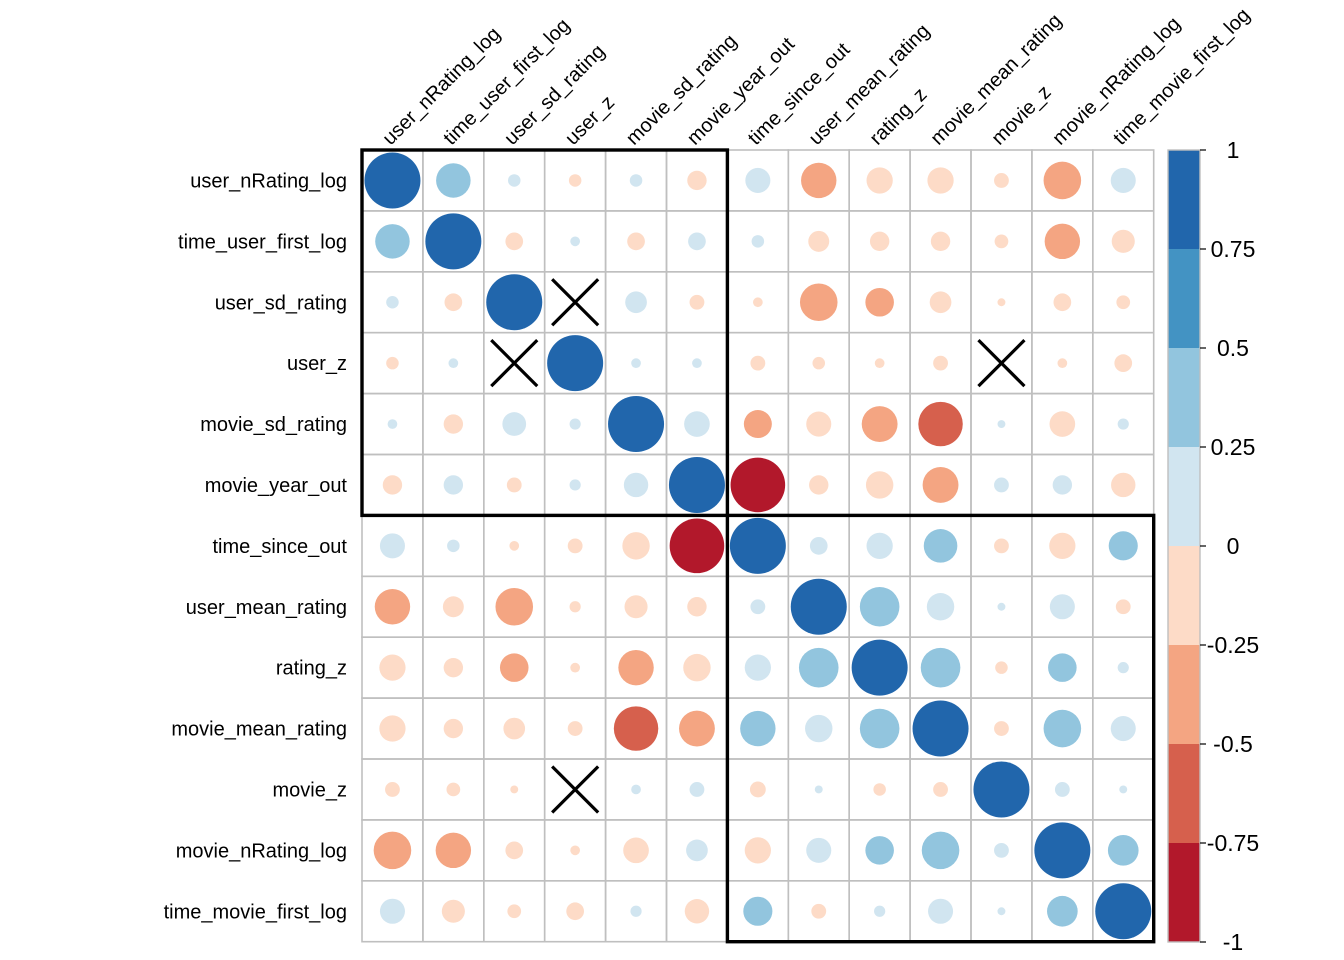  Describe the element at coordinates (1001, 424) in the screenshot. I see `correlation-circle-movie-sd-rating-movie-z: movie_sd_rating × movie_z: 0.02` at that location.